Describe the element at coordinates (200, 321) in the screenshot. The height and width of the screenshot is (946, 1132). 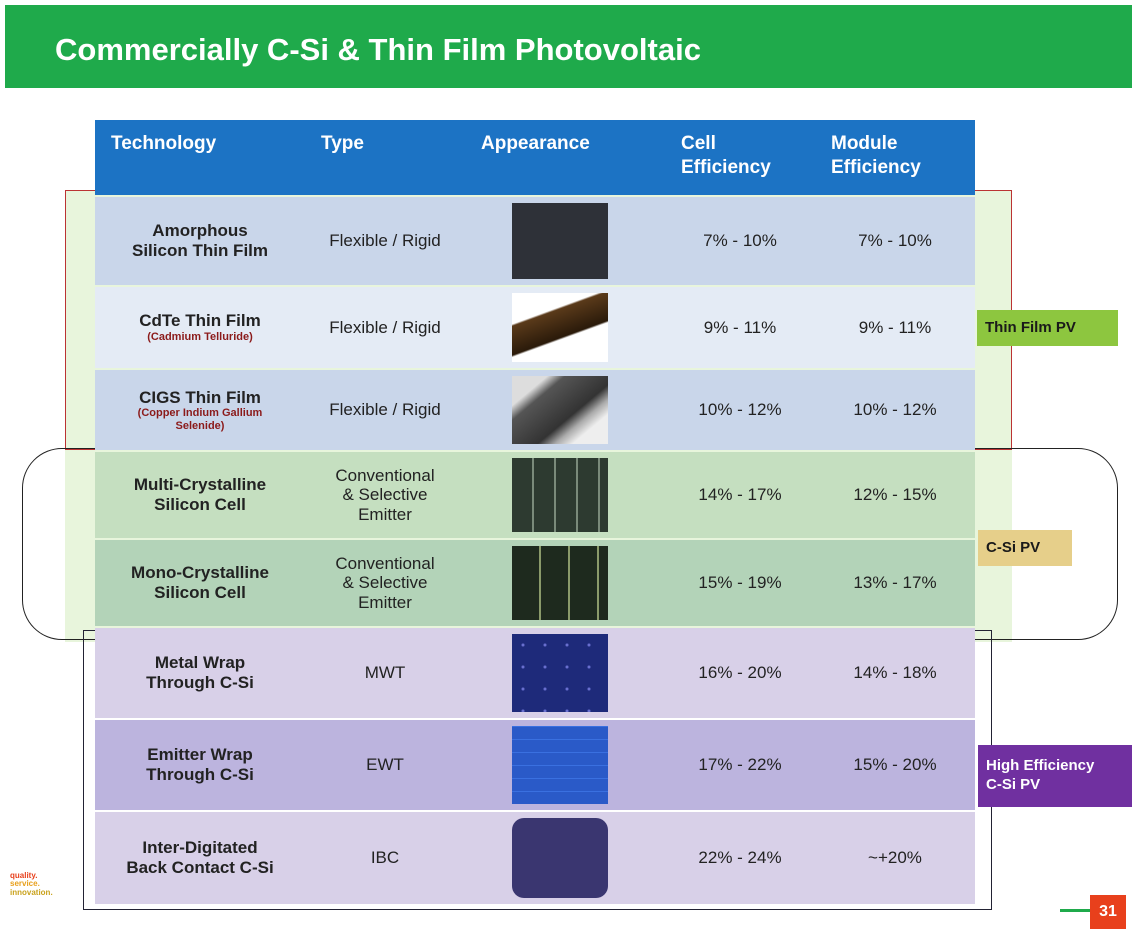
I see `technology: CdTe Thin Film` at that location.